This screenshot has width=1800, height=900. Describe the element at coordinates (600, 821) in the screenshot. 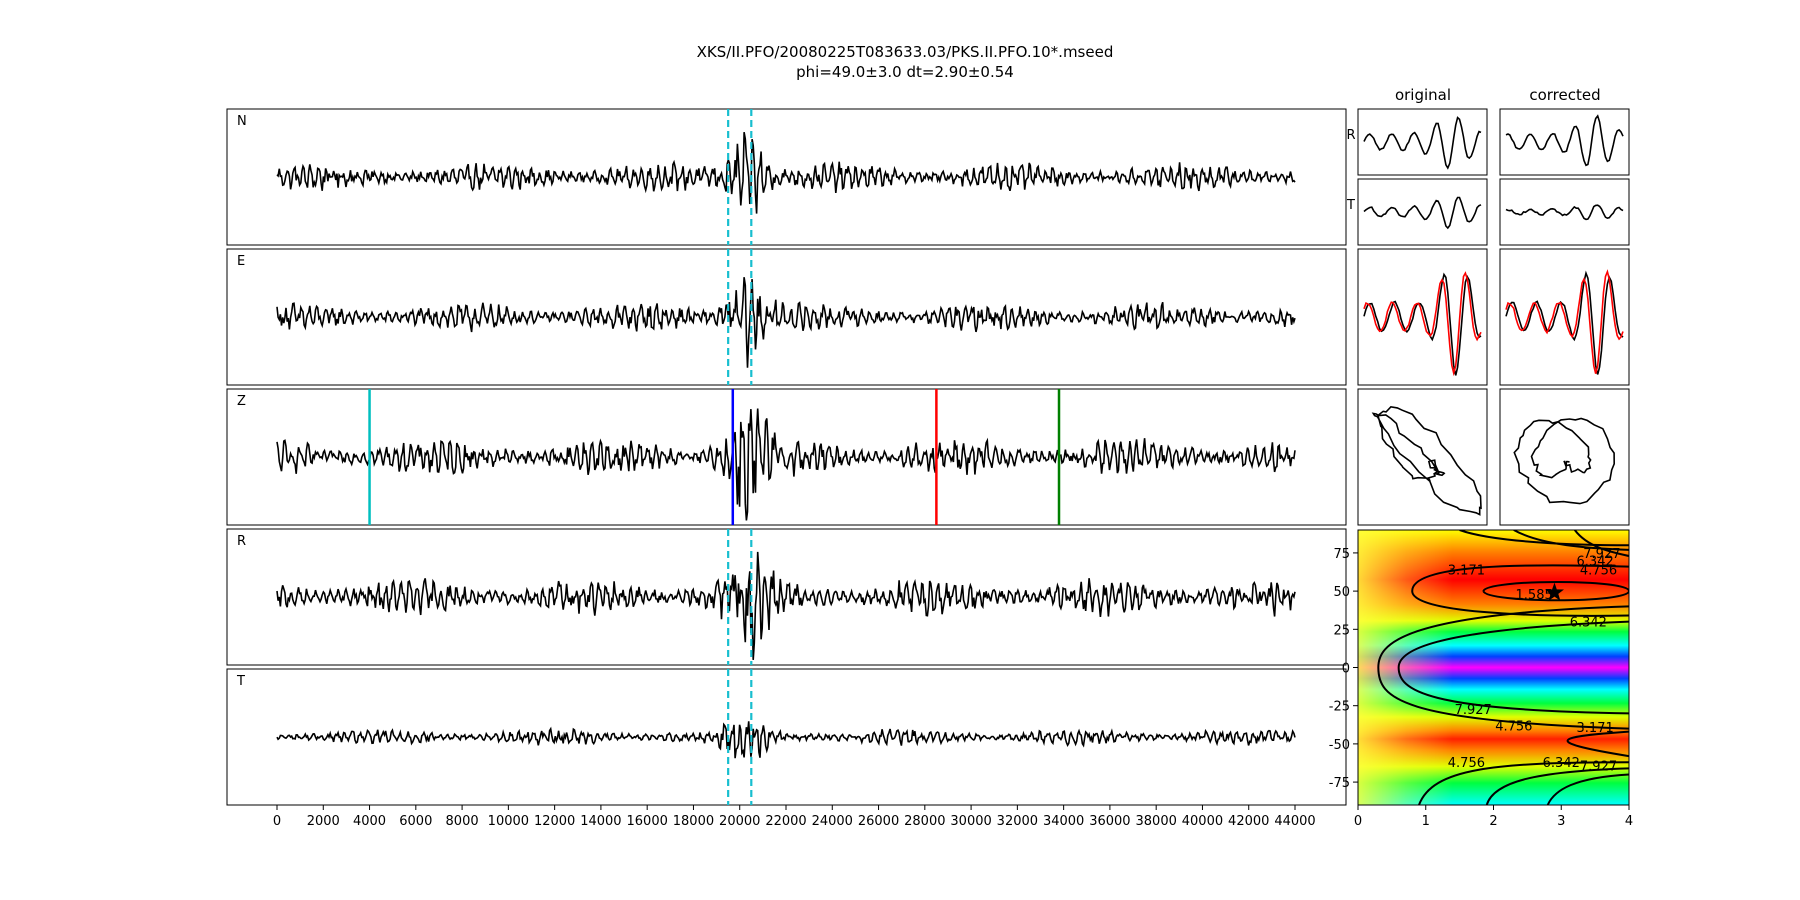

I see `x-tick-label: 14000` at that location.